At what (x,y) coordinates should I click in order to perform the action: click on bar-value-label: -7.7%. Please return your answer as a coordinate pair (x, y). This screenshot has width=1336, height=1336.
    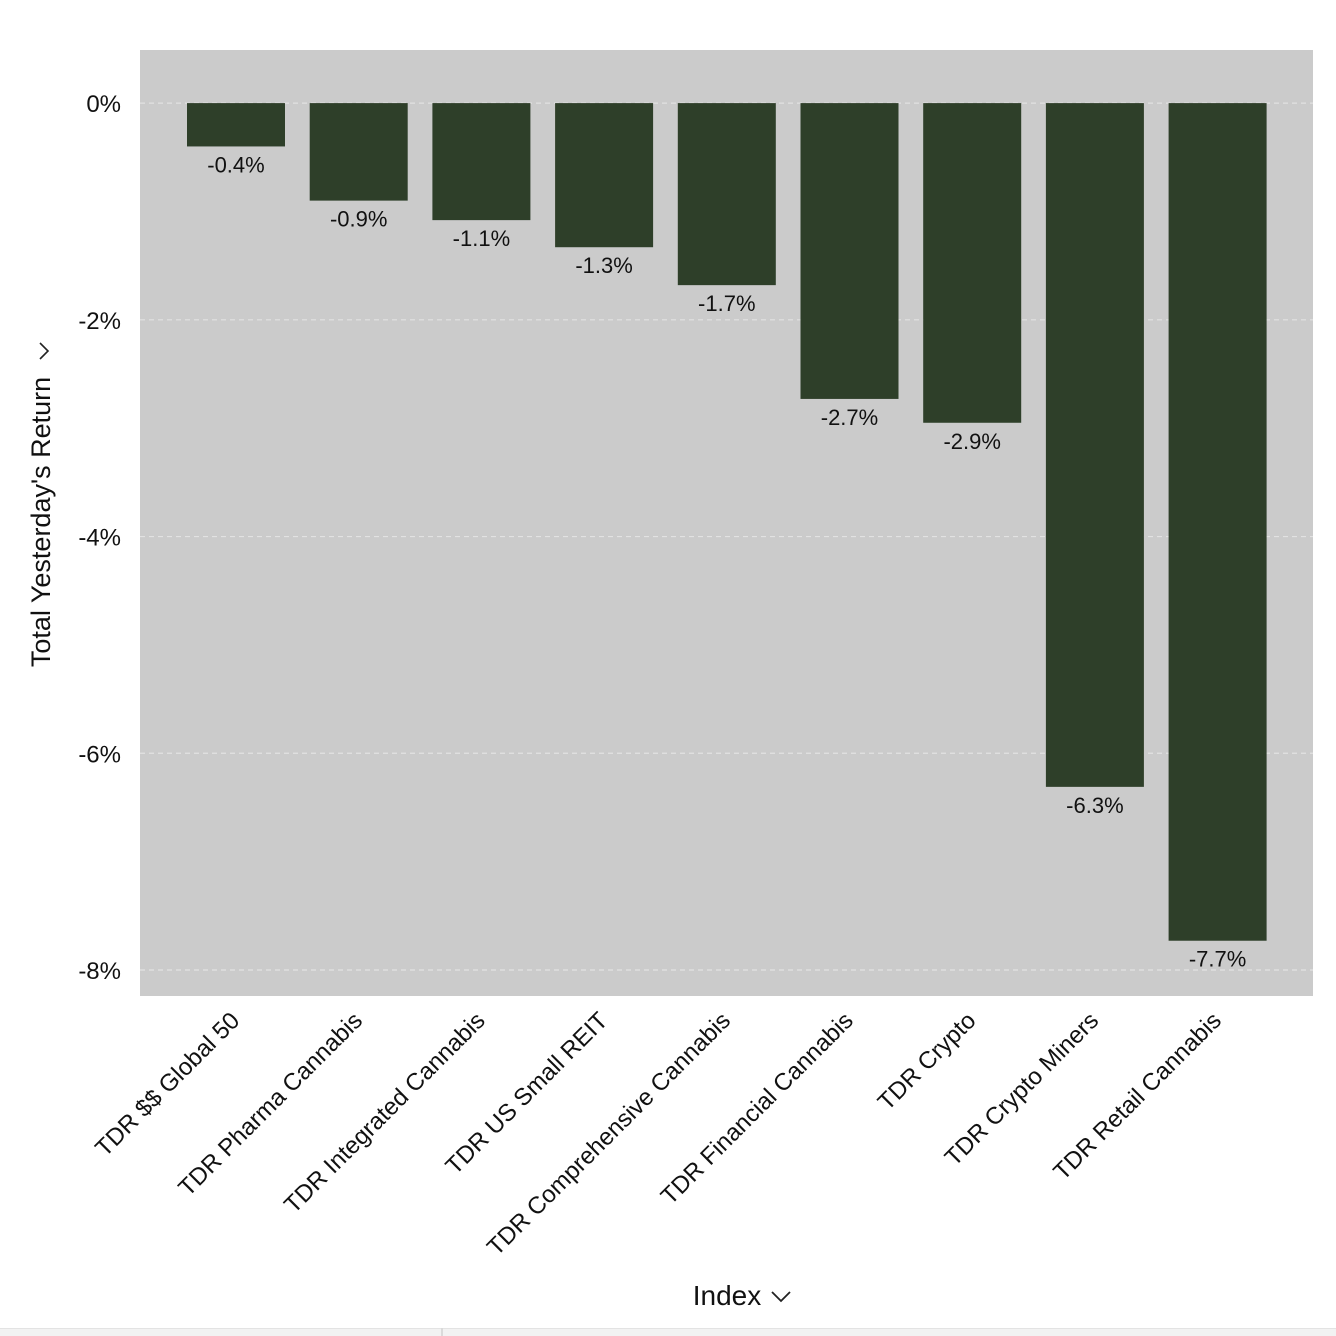
    Looking at the image, I should click on (1217, 959).